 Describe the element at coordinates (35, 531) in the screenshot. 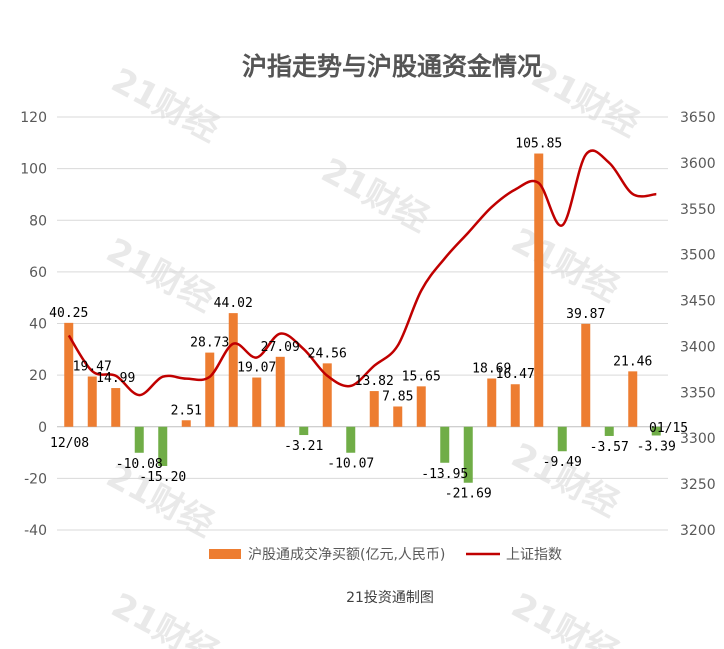

I see `left-tick-label: -40` at that location.